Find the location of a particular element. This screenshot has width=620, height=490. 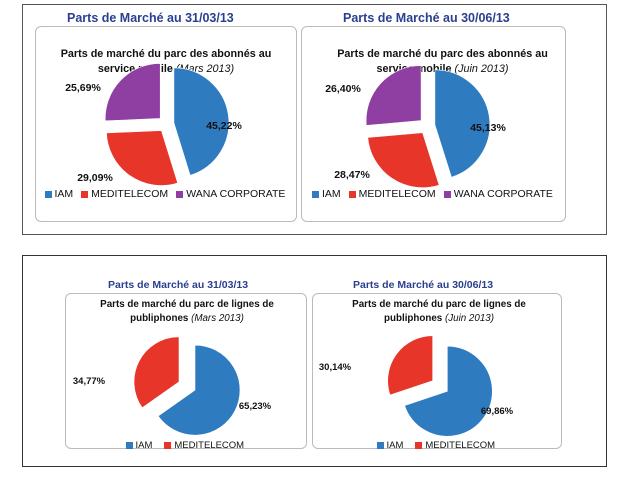

data-label: 45,22% is located at coordinates (224, 126).